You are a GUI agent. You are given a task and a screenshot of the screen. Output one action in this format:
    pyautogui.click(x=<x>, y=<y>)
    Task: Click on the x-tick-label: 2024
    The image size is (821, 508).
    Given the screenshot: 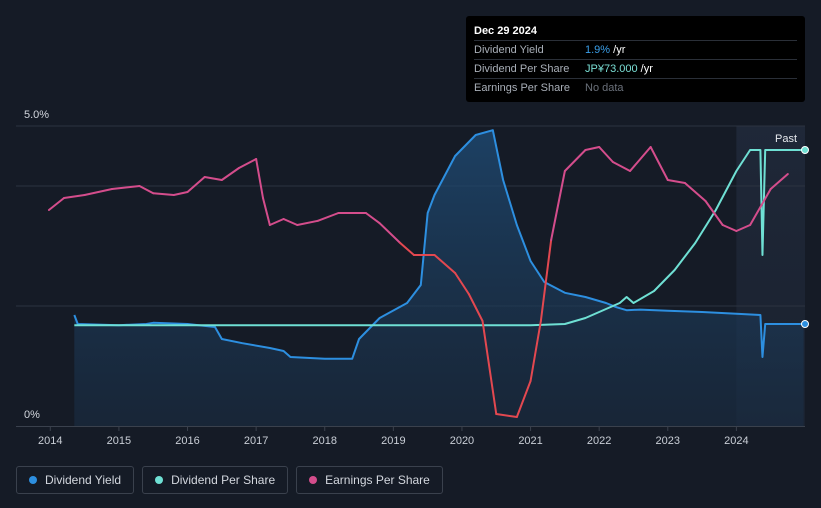 What is the action you would take?
    pyautogui.click(x=736, y=441)
    